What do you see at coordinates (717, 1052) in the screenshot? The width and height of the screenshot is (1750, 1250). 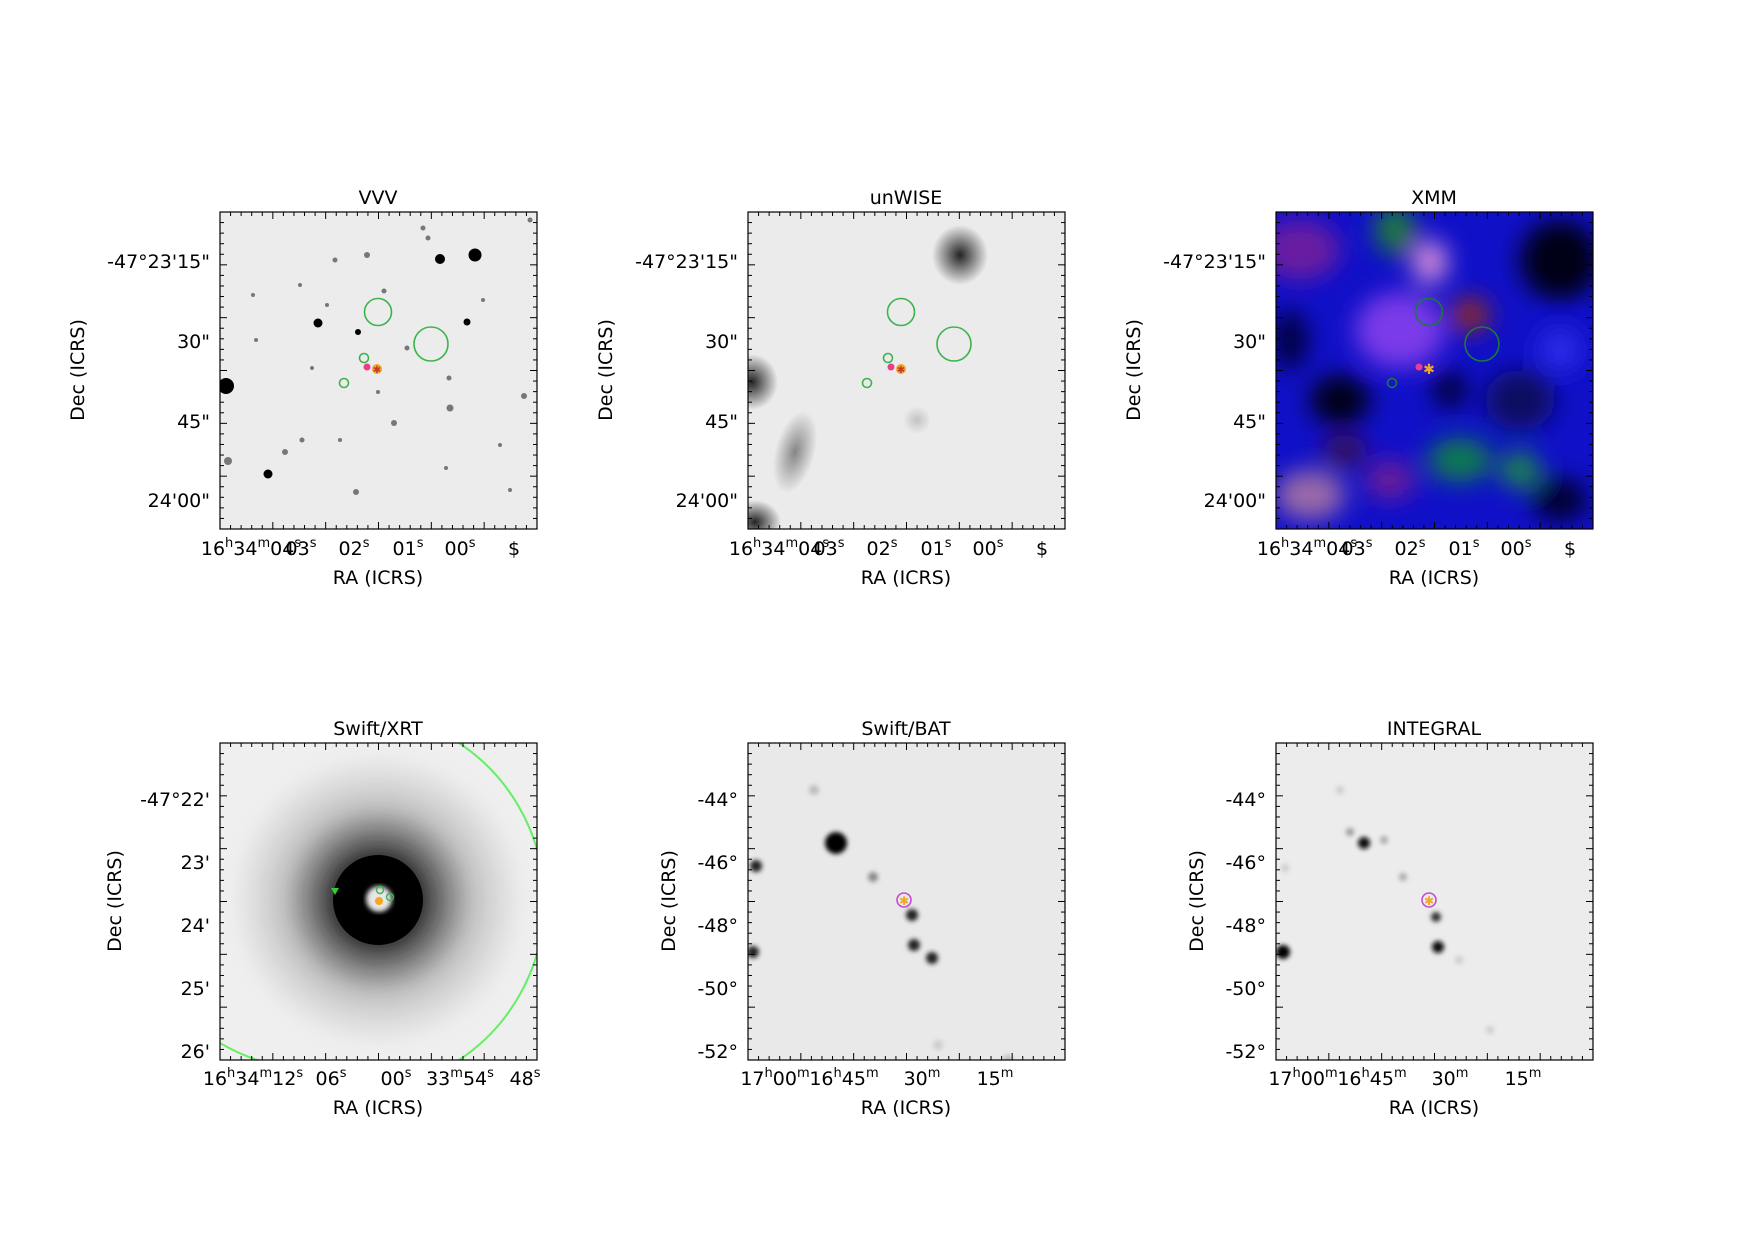 I see `y-tick-label: -52°` at bounding box center [717, 1052].